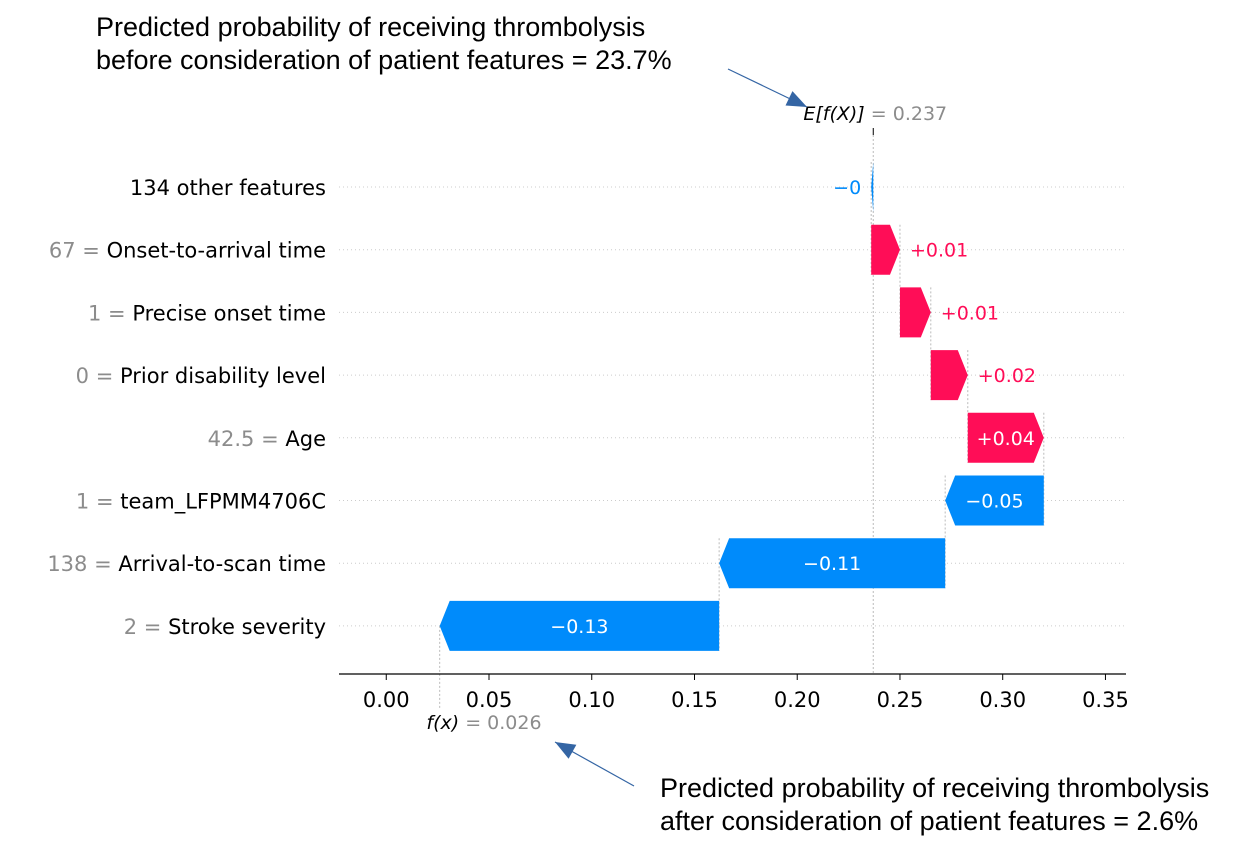 The width and height of the screenshot is (1255, 845). What do you see at coordinates (796, 99) in the screenshot?
I see `annotation-arrow-top-head` at bounding box center [796, 99].